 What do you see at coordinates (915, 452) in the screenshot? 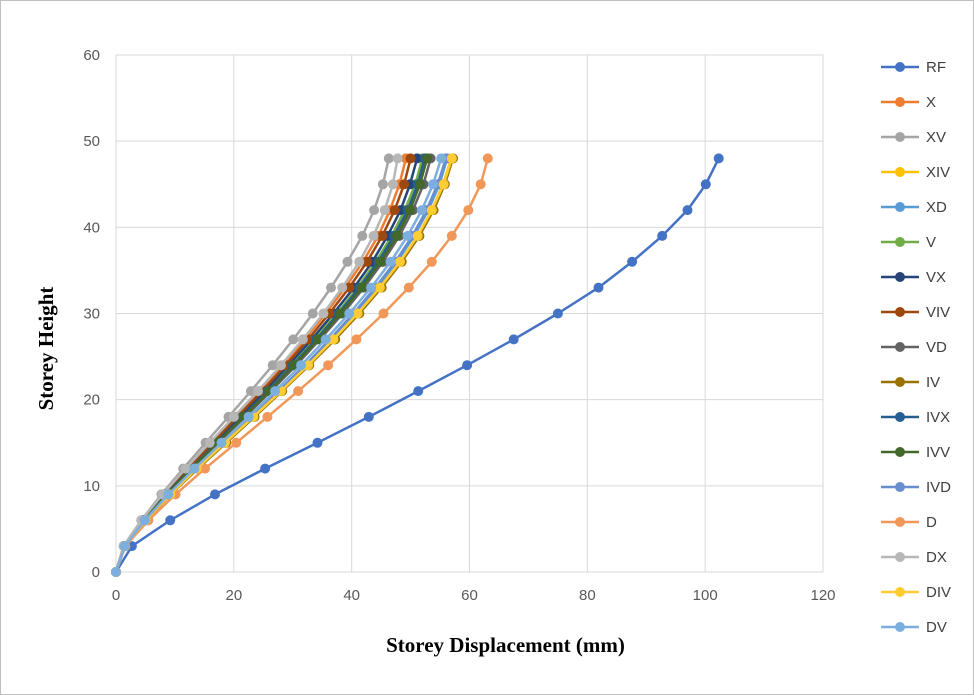
I see `legend-entry: IVV` at bounding box center [915, 452].